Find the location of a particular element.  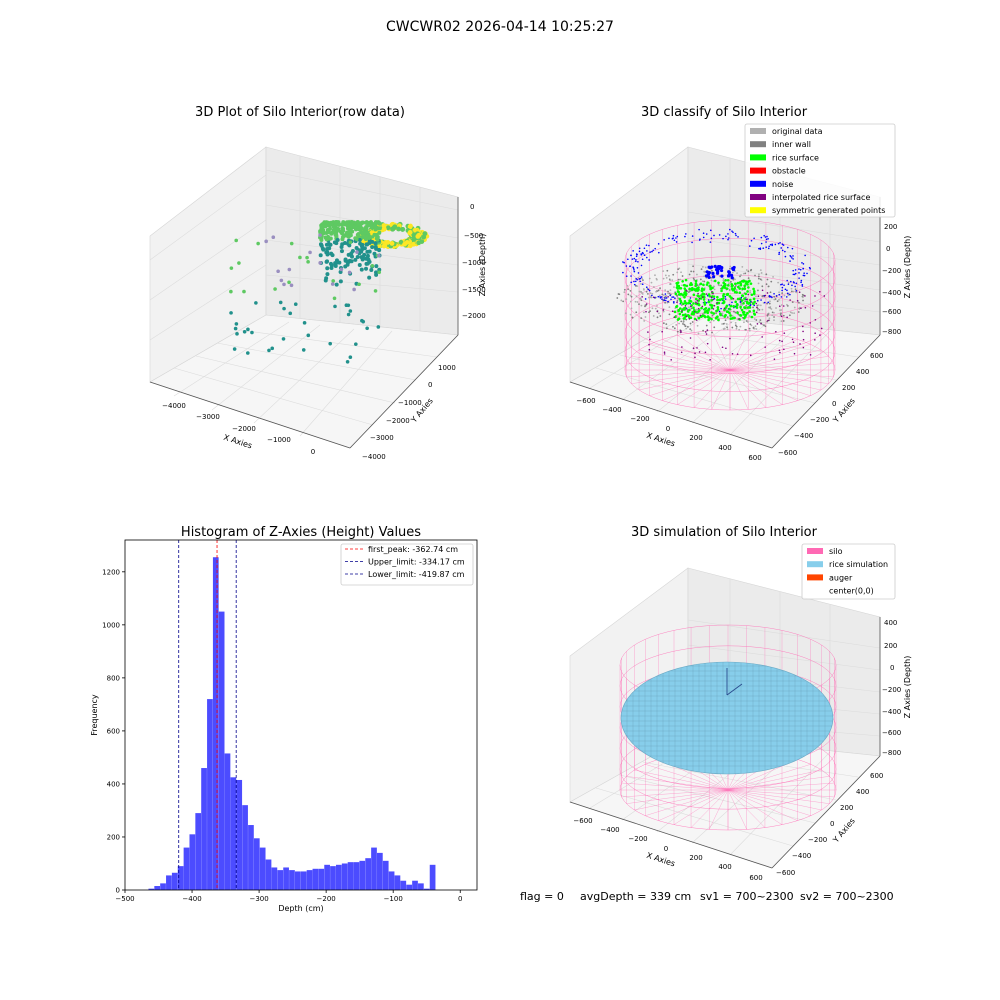

legend-label: rice simulation is located at coordinates (858, 564).